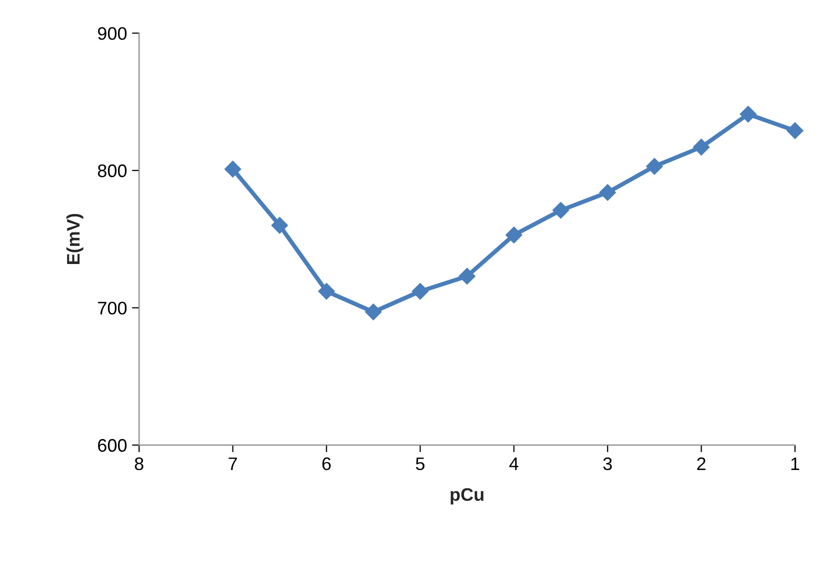  I want to click on x-tick-label: 6, so click(326, 463).